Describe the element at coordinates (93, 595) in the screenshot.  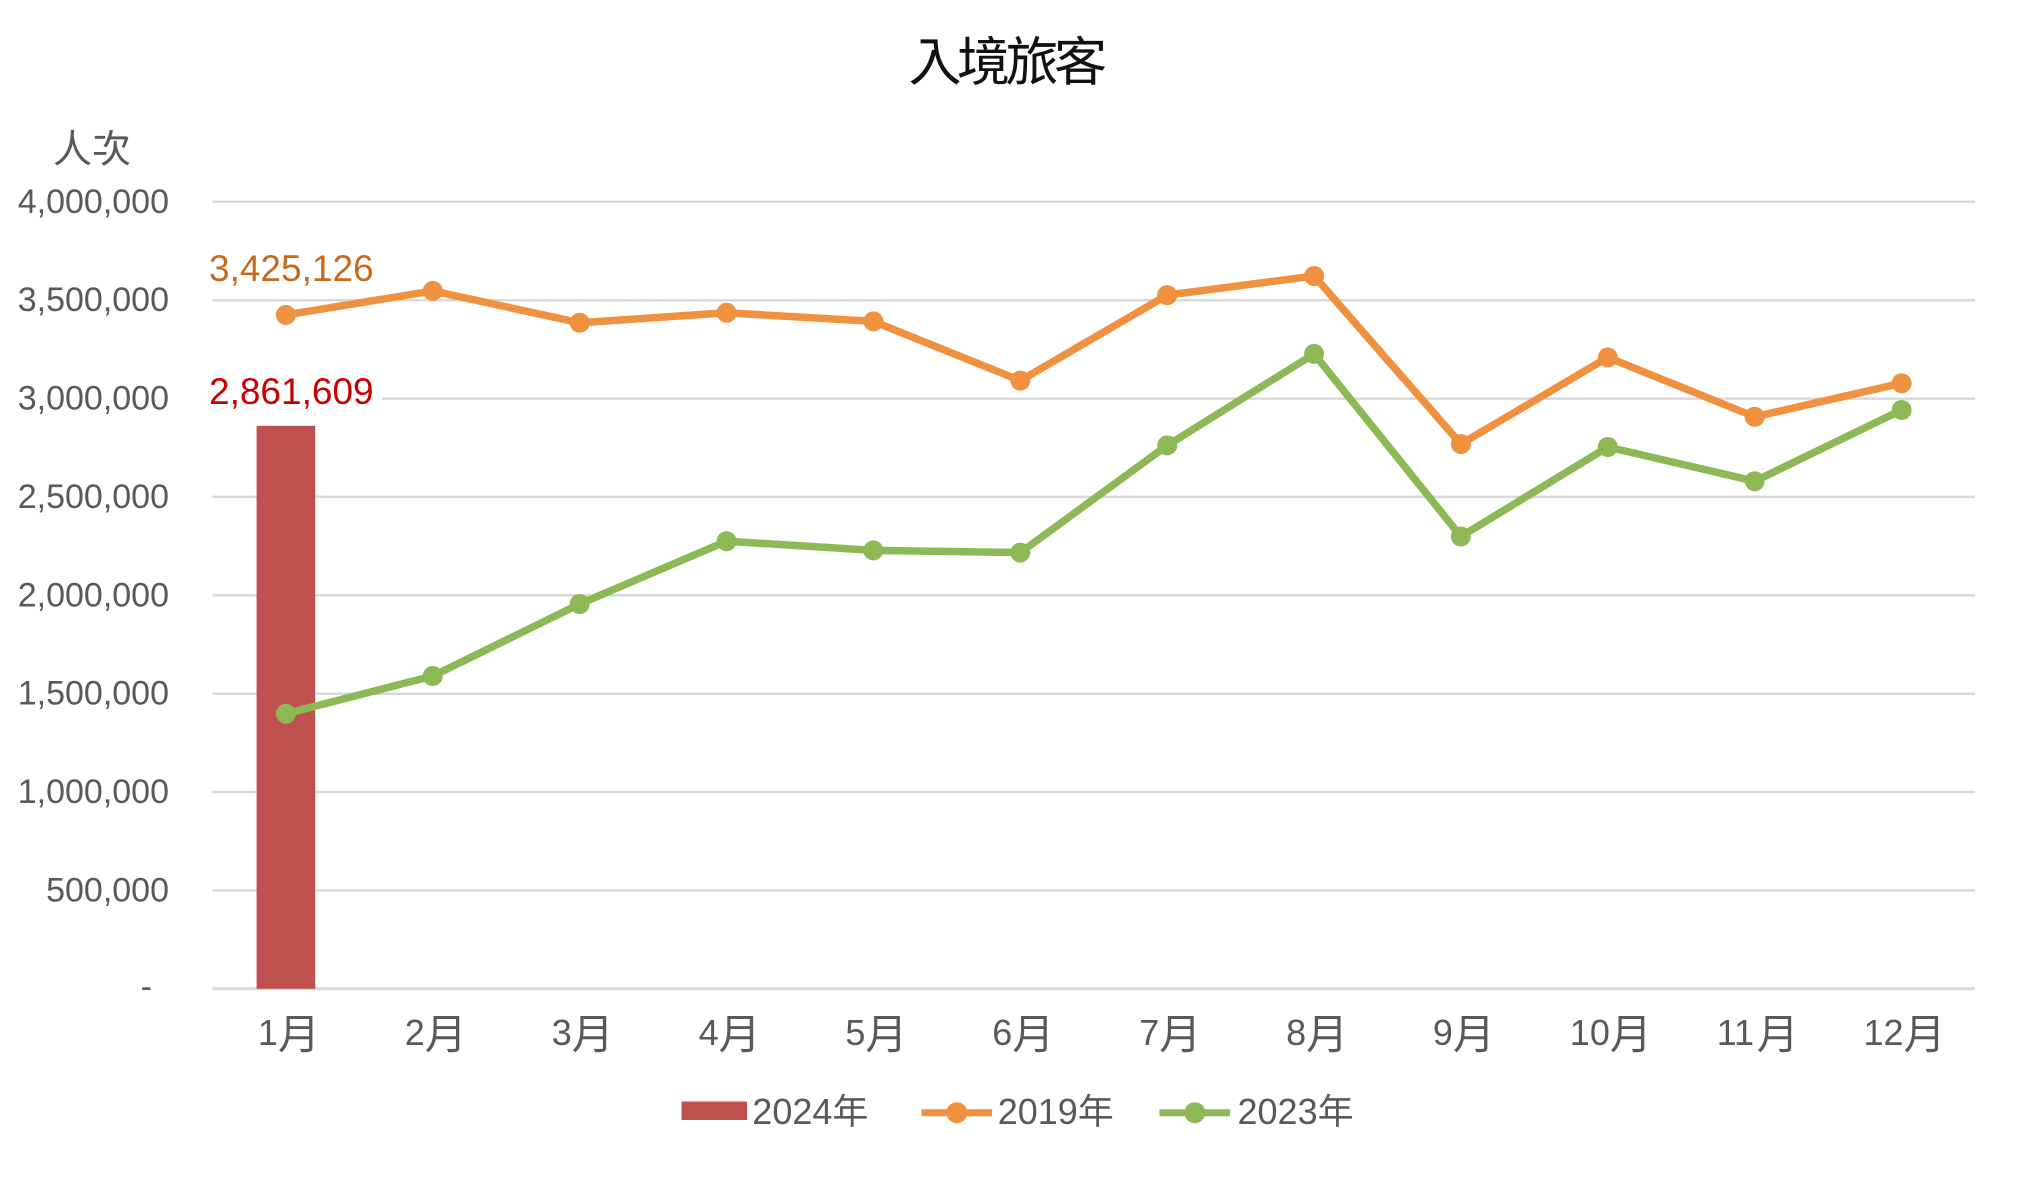
I see `svg-text: 2,000,000` at that location.